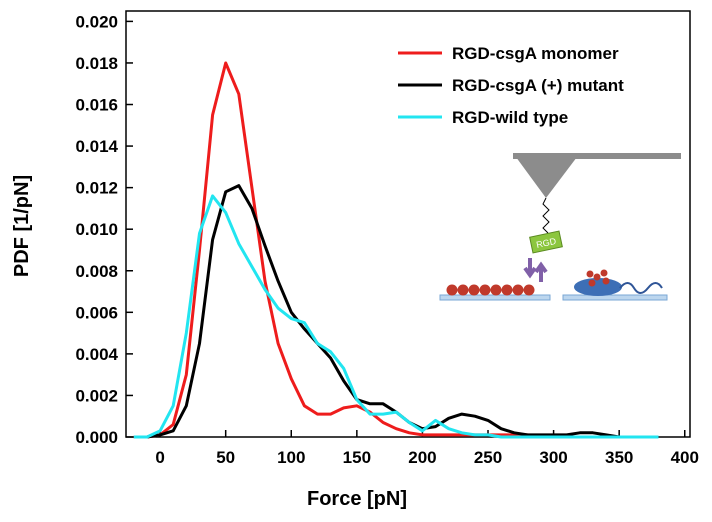 Image resolution: width=712 pixels, height=522 pixels. Describe the element at coordinates (685, 457) in the screenshot. I see `x-tick-label: 400` at that location.